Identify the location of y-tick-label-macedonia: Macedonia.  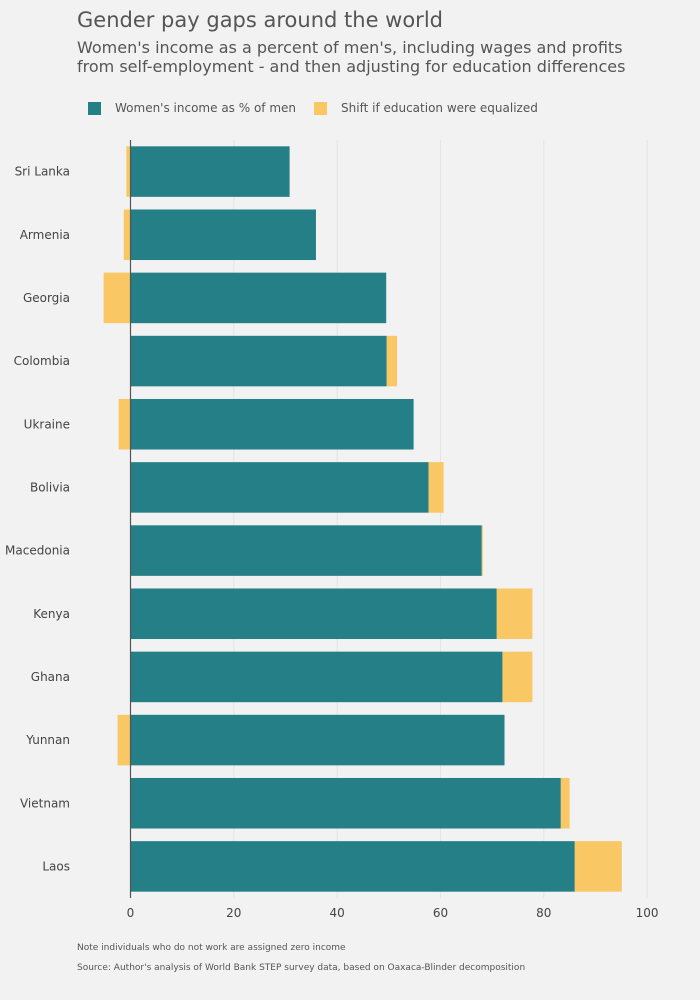
(37, 551).